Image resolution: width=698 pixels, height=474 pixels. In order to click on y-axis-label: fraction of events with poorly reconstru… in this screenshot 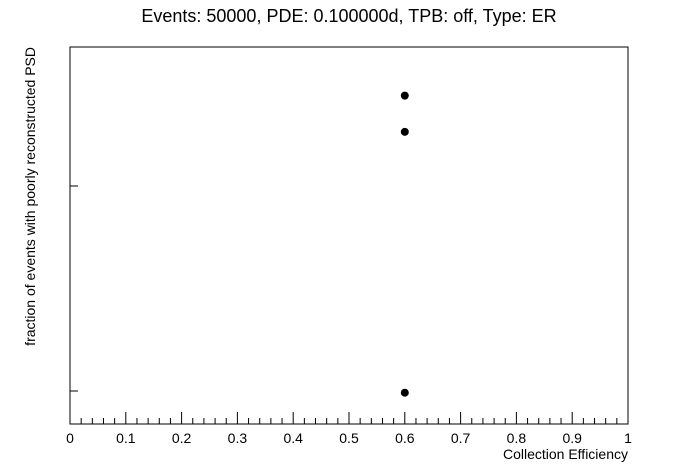, I will do `click(30, 196)`.